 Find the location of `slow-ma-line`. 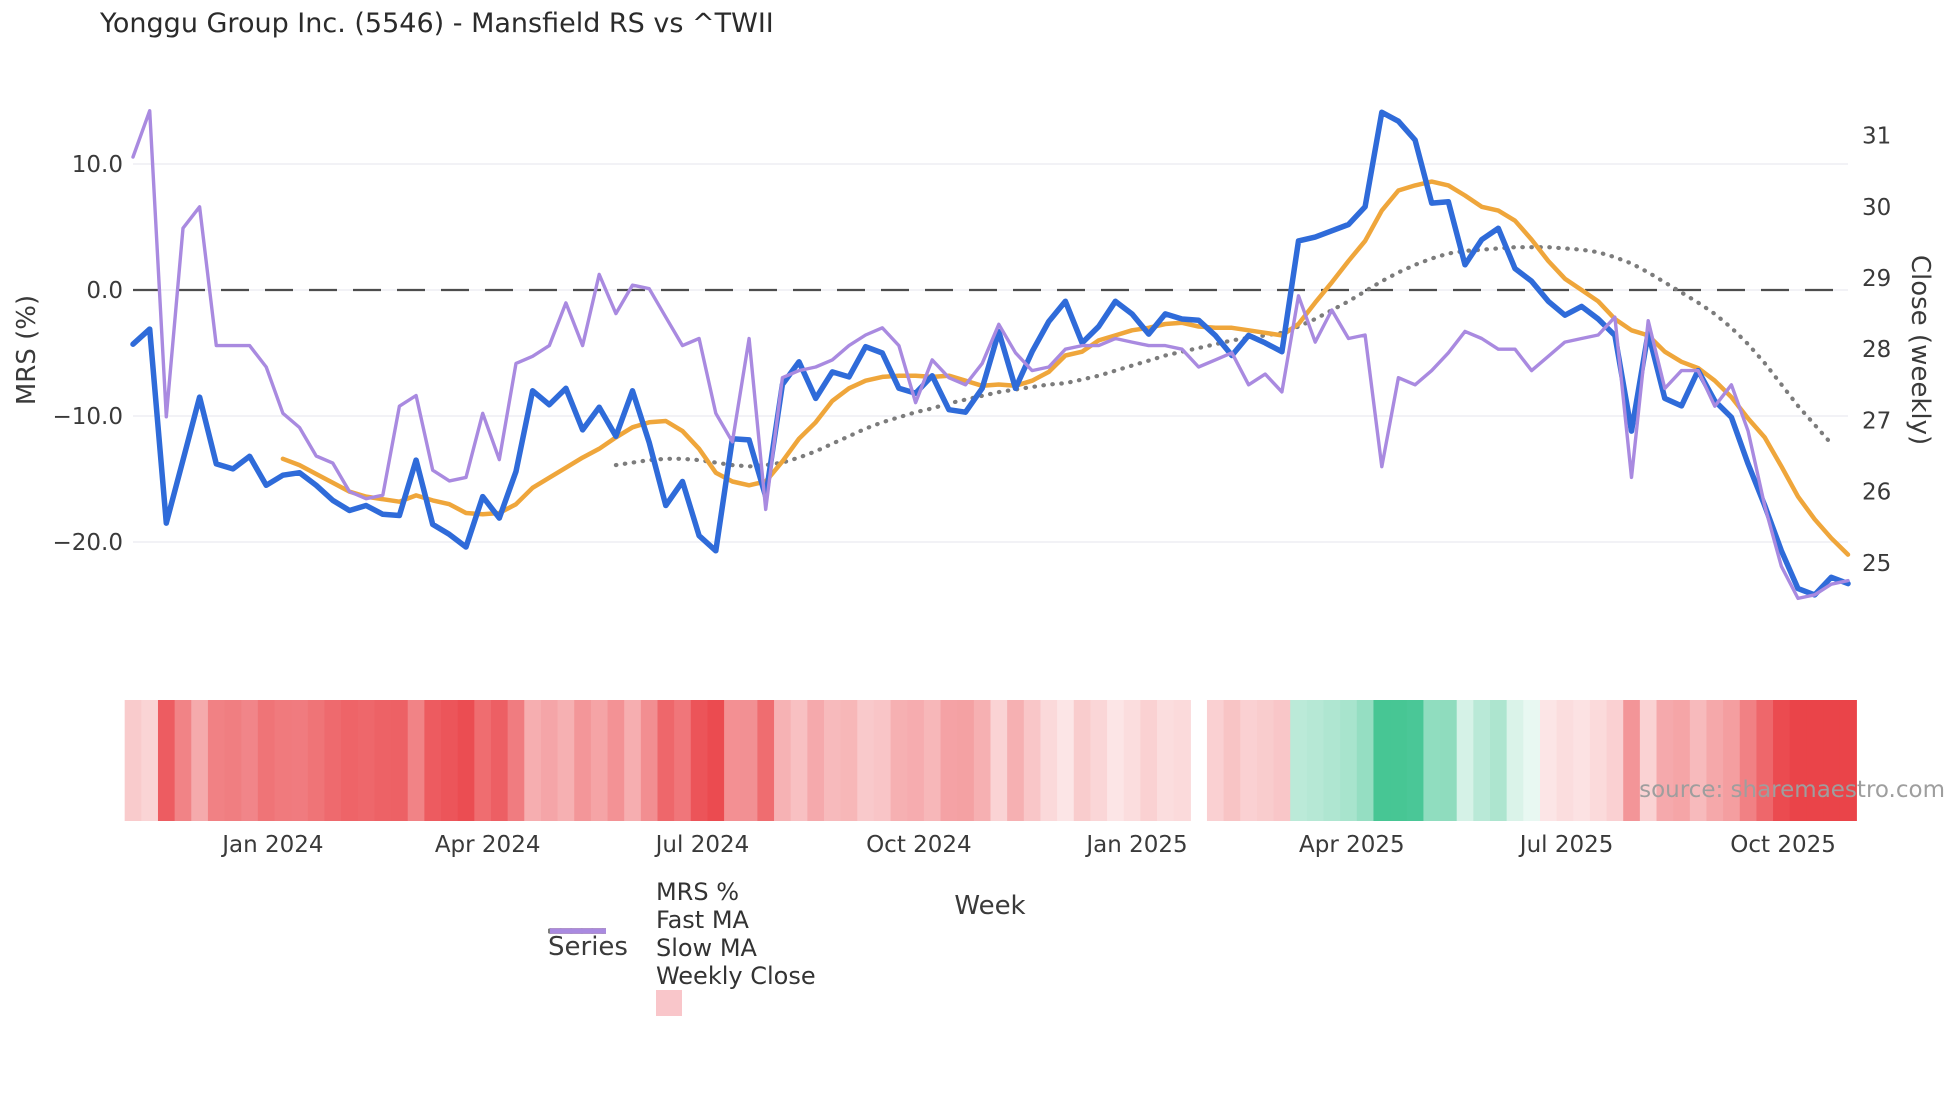

slow-ma-line is located at coordinates (1223, 357).